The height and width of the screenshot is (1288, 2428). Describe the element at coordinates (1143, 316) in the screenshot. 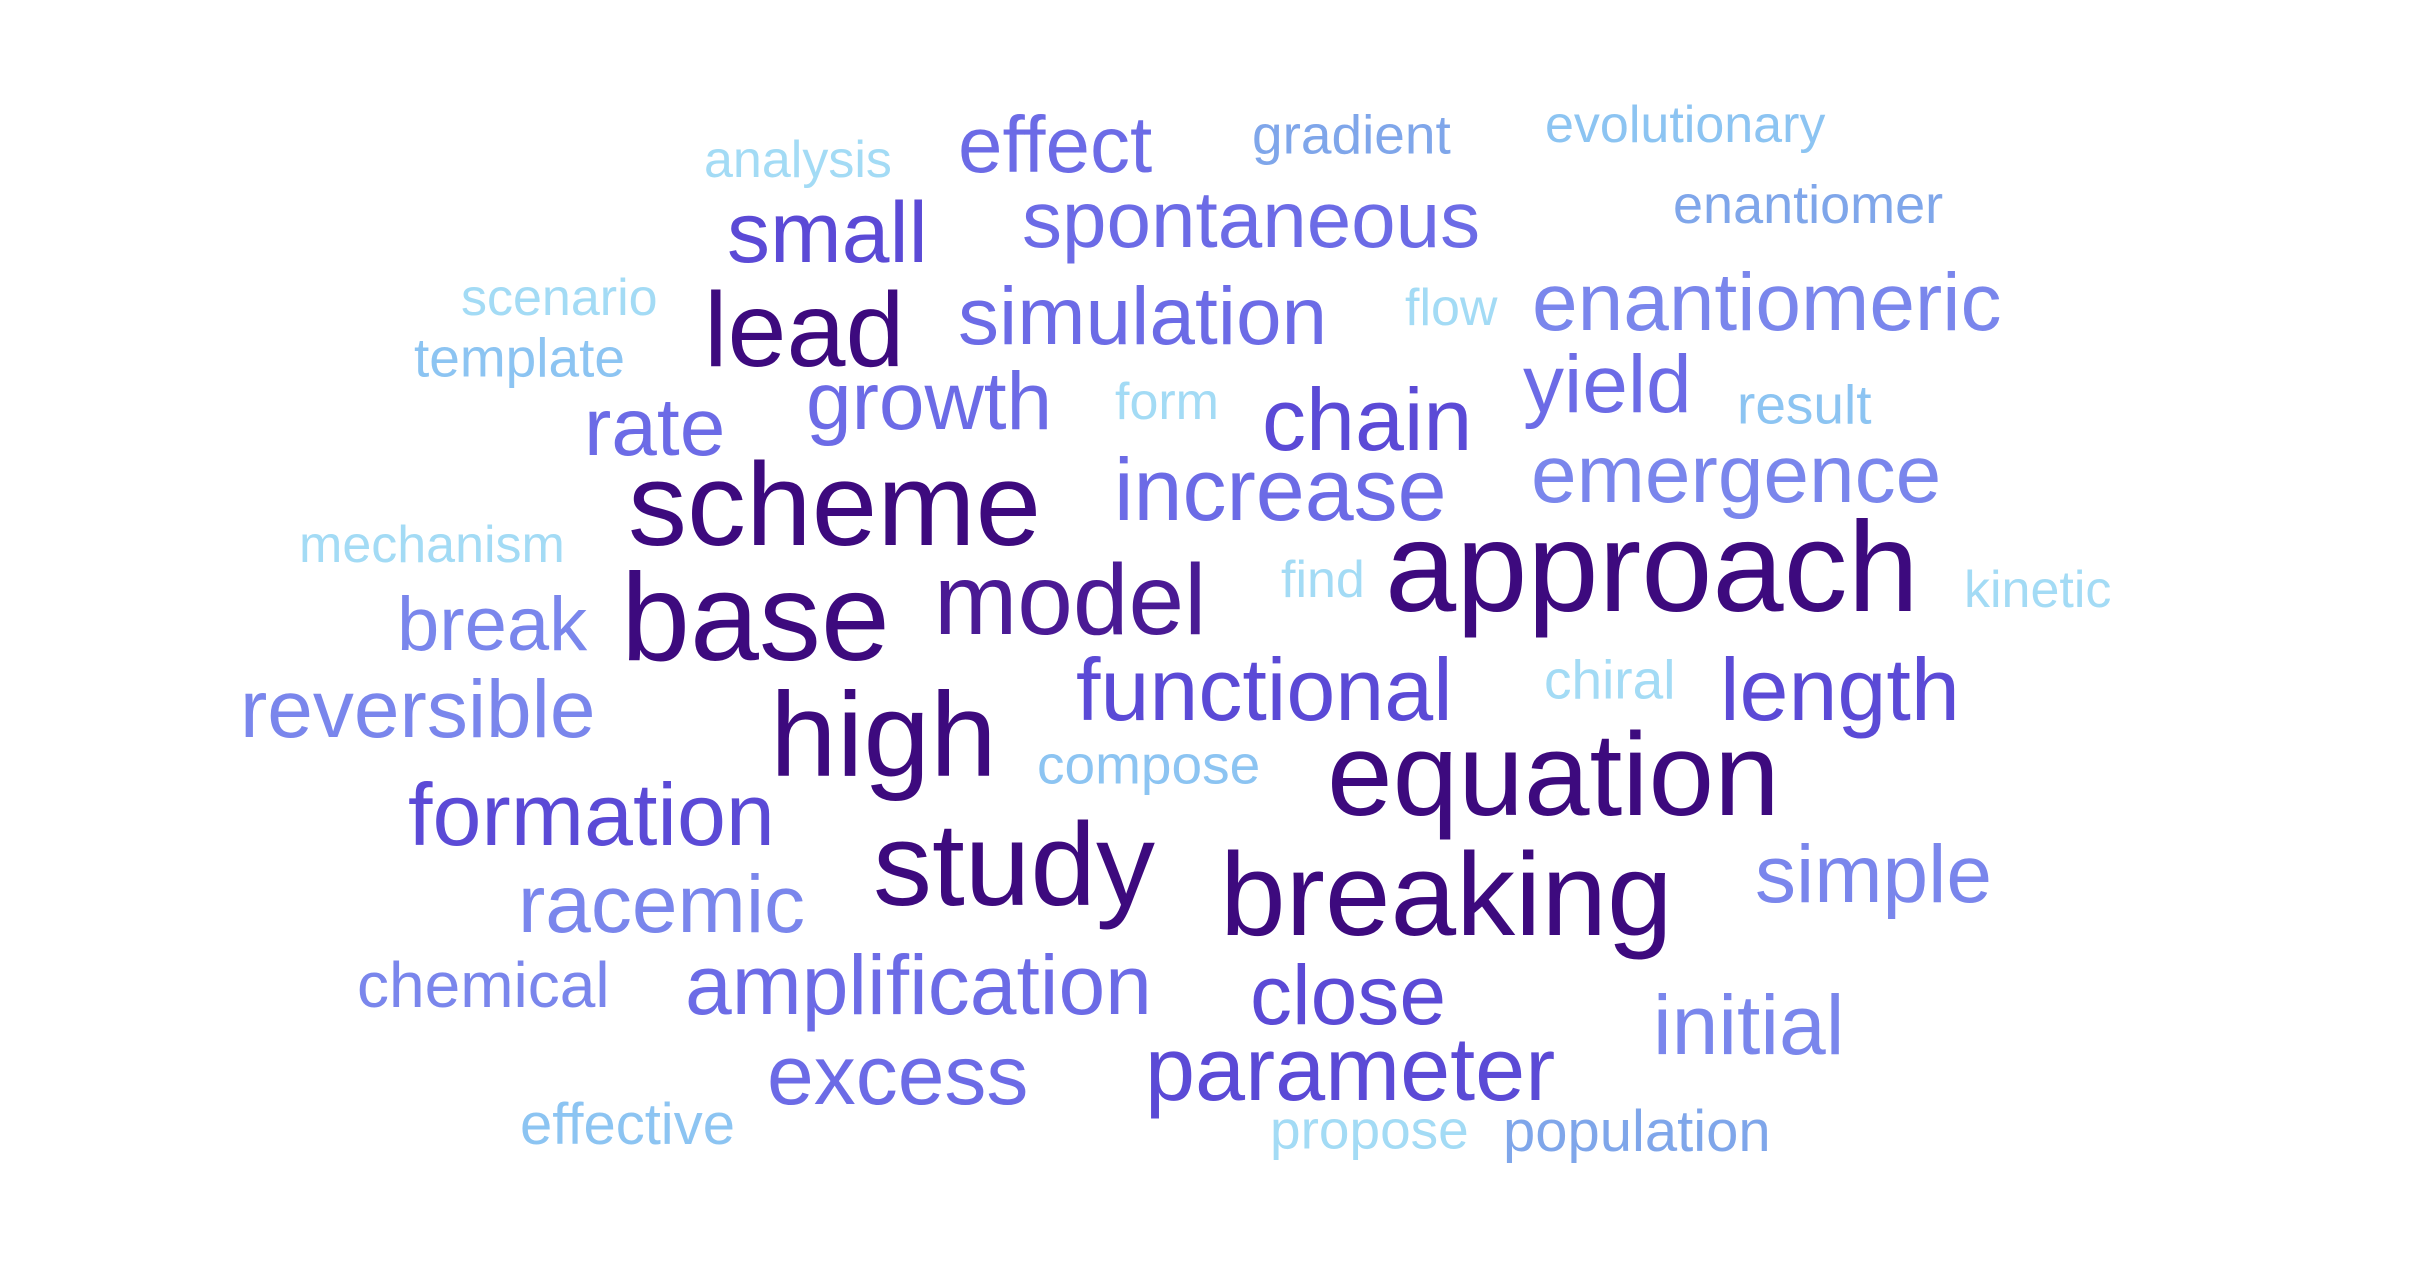

I see `word: simulation` at that location.